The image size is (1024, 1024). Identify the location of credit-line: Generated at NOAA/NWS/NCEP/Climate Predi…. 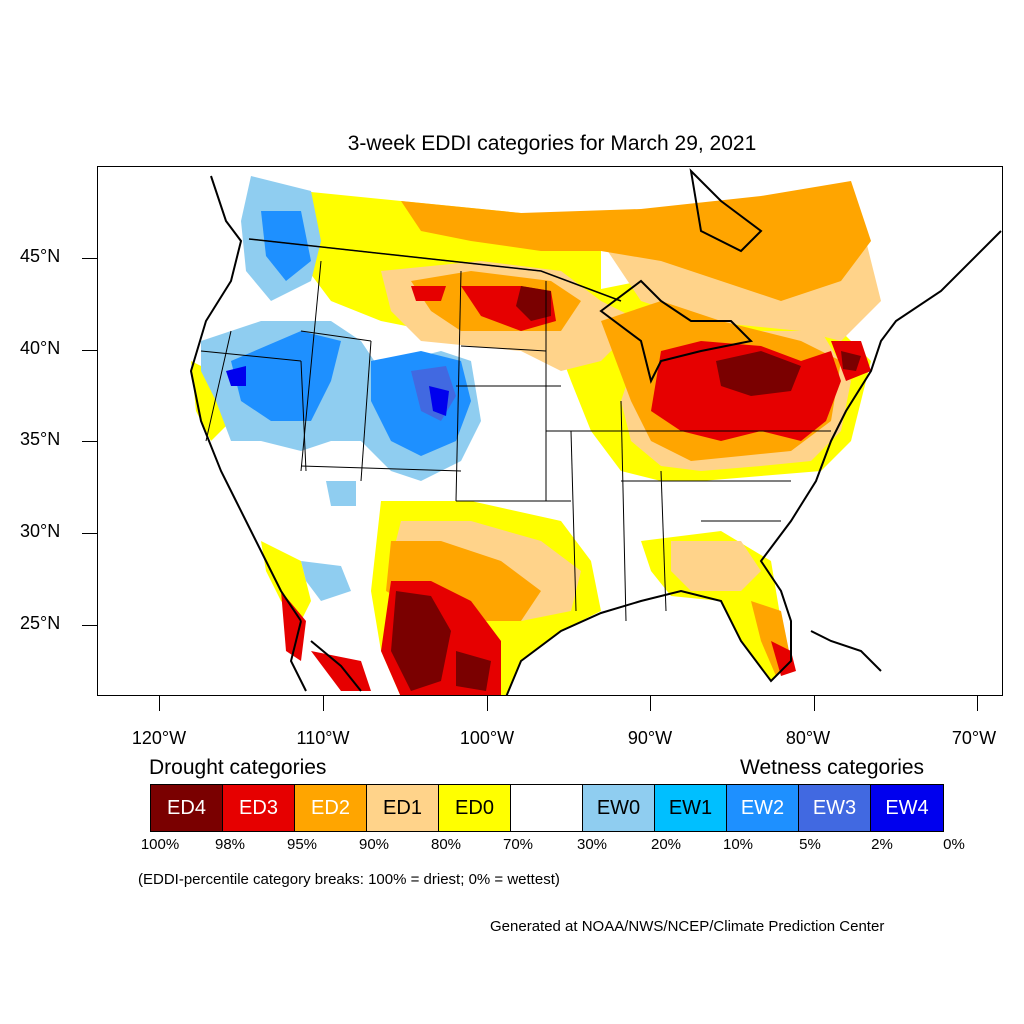
(687, 926).